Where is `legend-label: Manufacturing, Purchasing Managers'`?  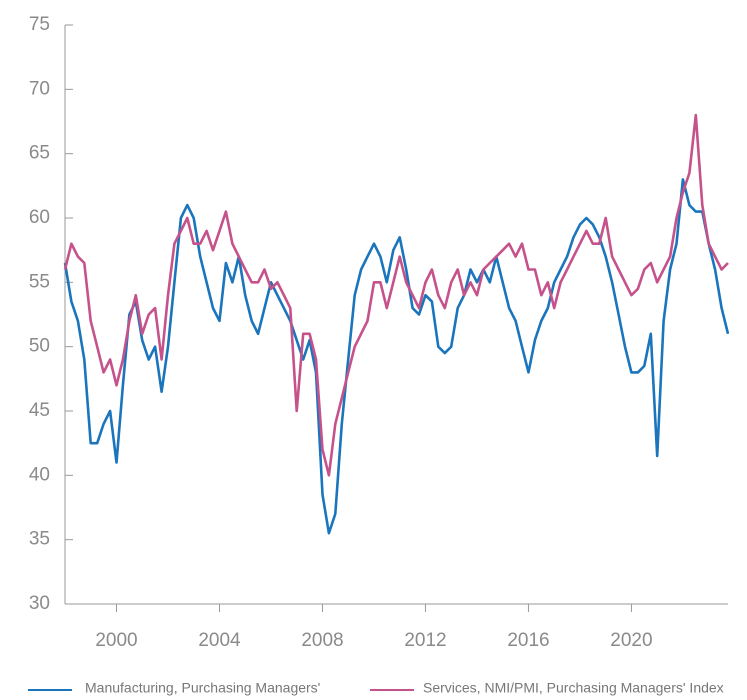 legend-label: Manufacturing, Purchasing Managers' is located at coordinates (202, 688).